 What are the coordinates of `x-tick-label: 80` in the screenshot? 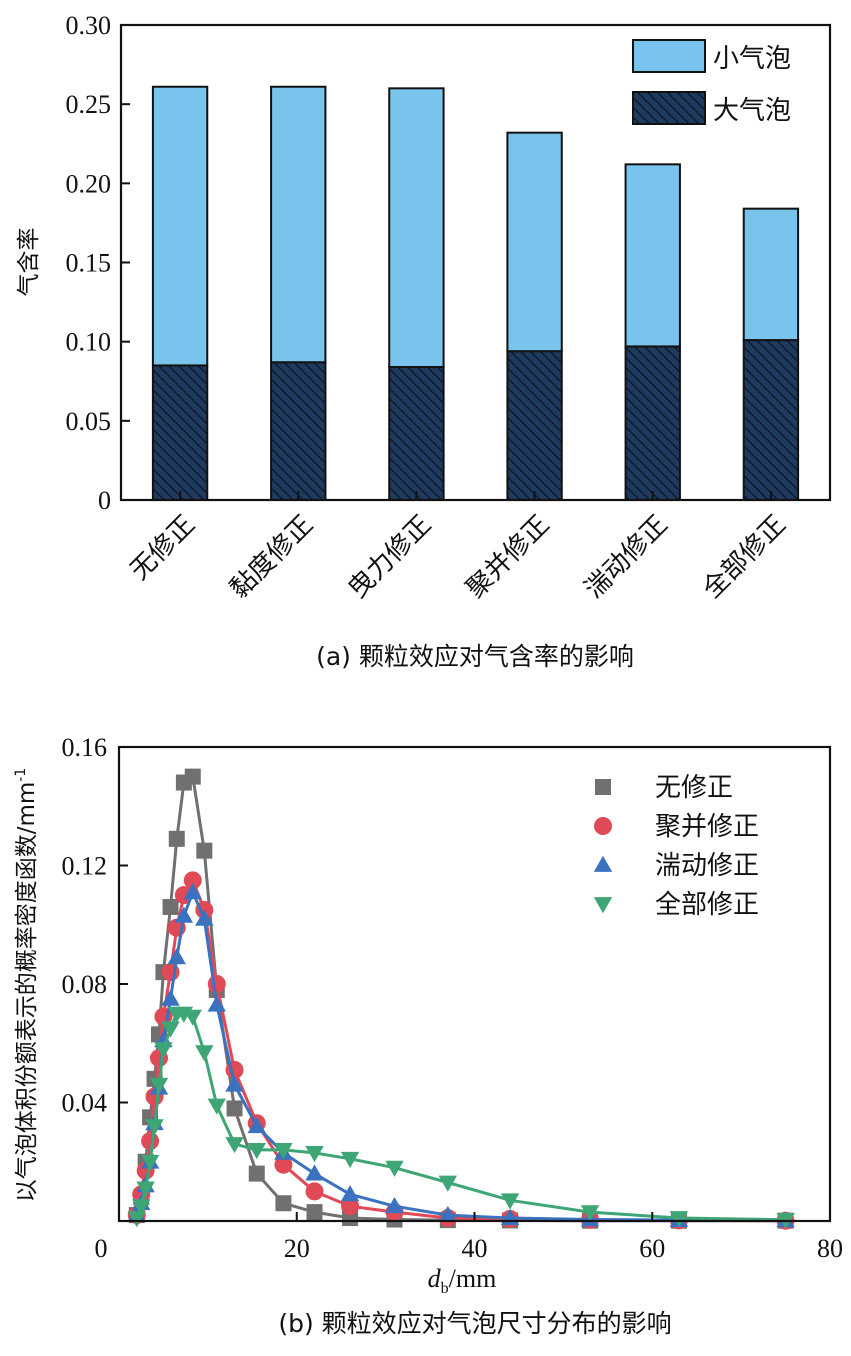 It's located at (830, 1248).